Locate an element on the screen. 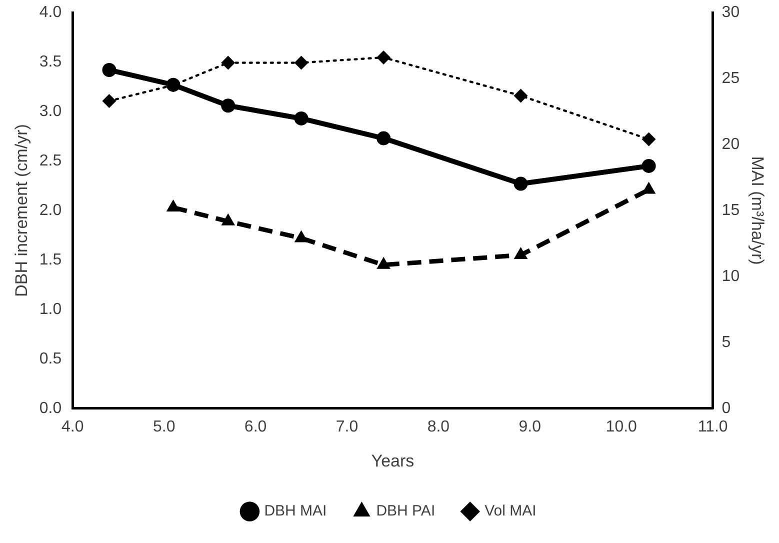 The image size is (779, 543). y-tick-label: 1.5 is located at coordinates (50, 259).